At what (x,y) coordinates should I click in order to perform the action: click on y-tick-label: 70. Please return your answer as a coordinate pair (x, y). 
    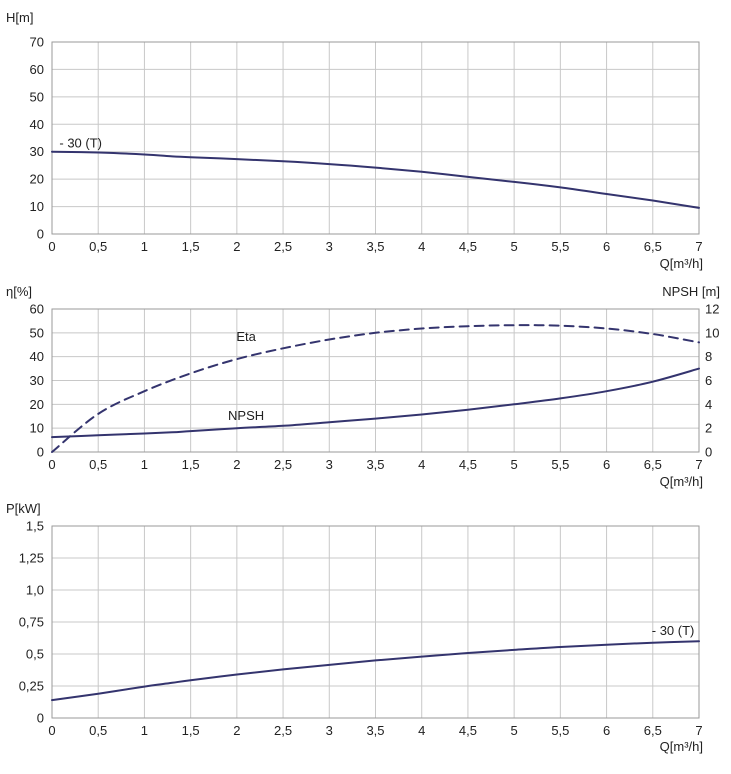
    Looking at the image, I should click on (37, 42).